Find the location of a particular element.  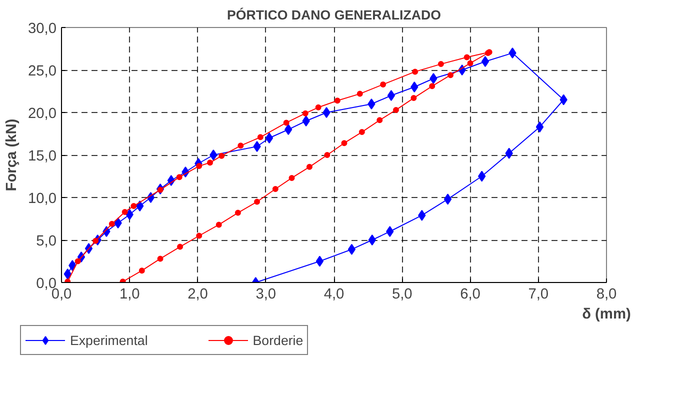

y-tick-label: 20,0 is located at coordinates (42, 114).